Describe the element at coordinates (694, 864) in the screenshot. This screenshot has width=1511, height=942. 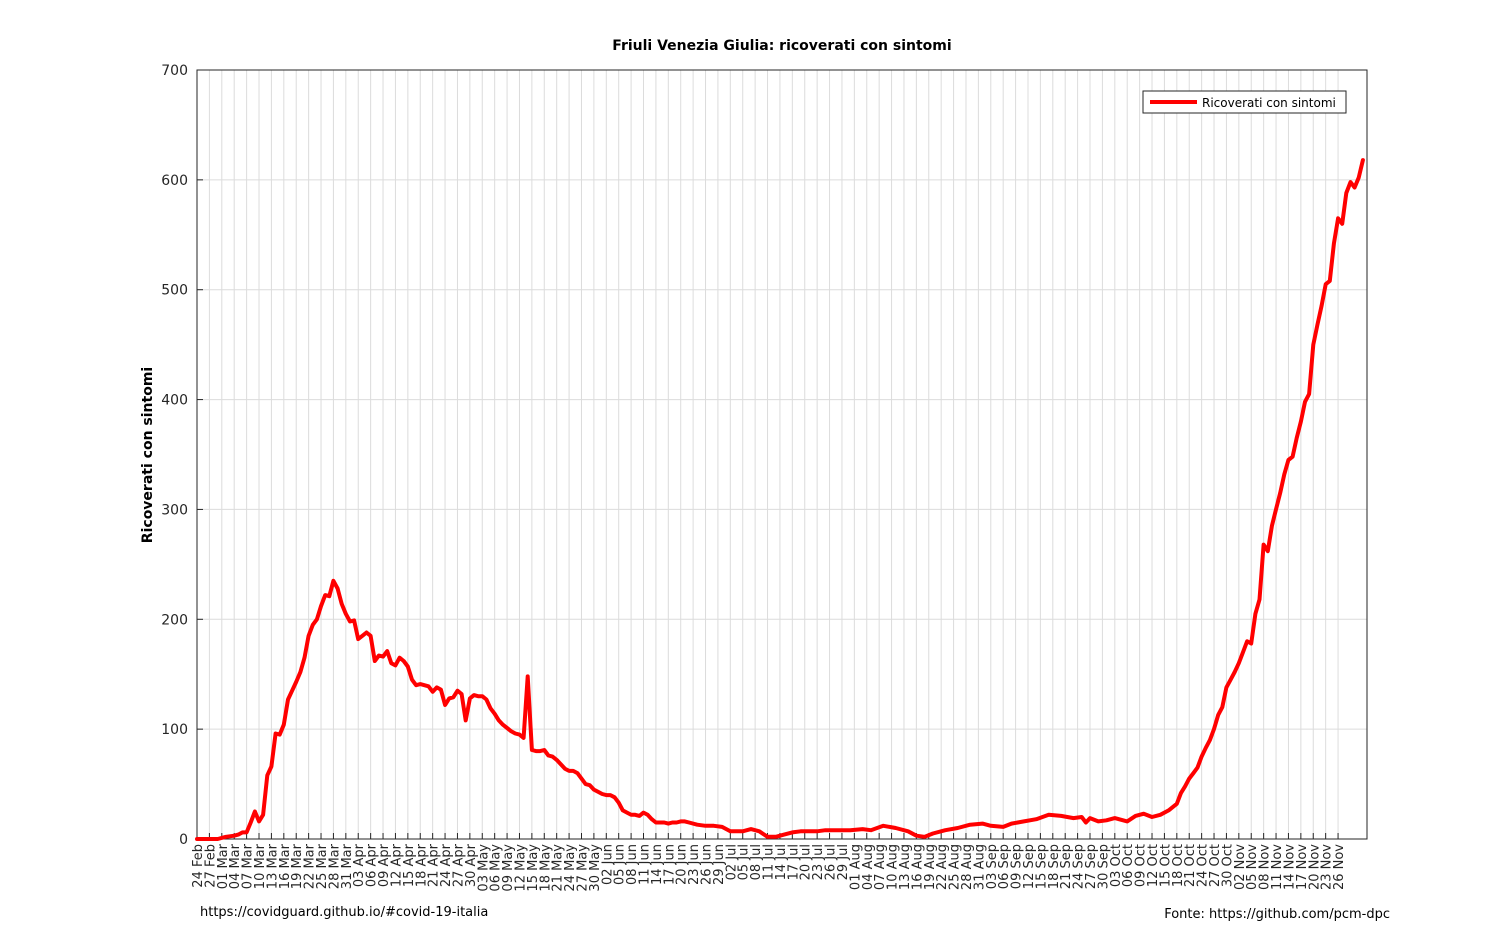
I see `x-tick-label: 23 Jun` at that location.